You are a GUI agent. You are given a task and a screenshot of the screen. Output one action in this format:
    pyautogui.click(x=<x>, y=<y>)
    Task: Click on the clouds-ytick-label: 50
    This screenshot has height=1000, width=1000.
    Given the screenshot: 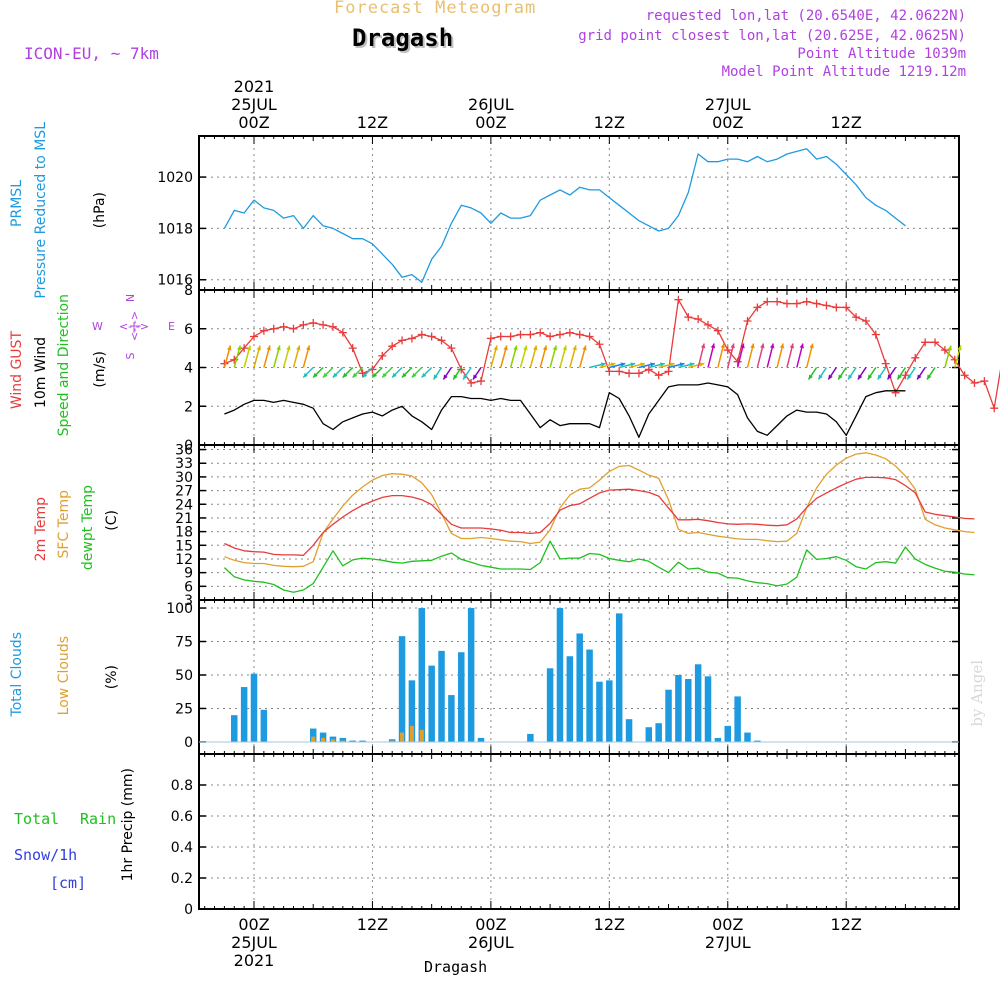 What is the action you would take?
    pyautogui.click(x=184, y=676)
    